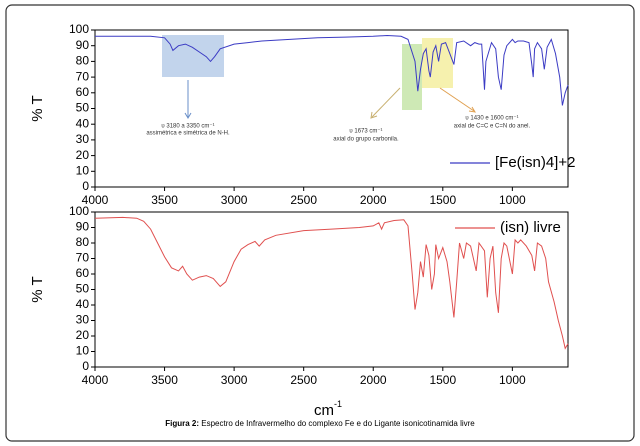  What do you see at coordinates (187, 127) in the screenshot?
I see `annotation: υ 3180 a 3350 cm⁻¹` at bounding box center [187, 127].